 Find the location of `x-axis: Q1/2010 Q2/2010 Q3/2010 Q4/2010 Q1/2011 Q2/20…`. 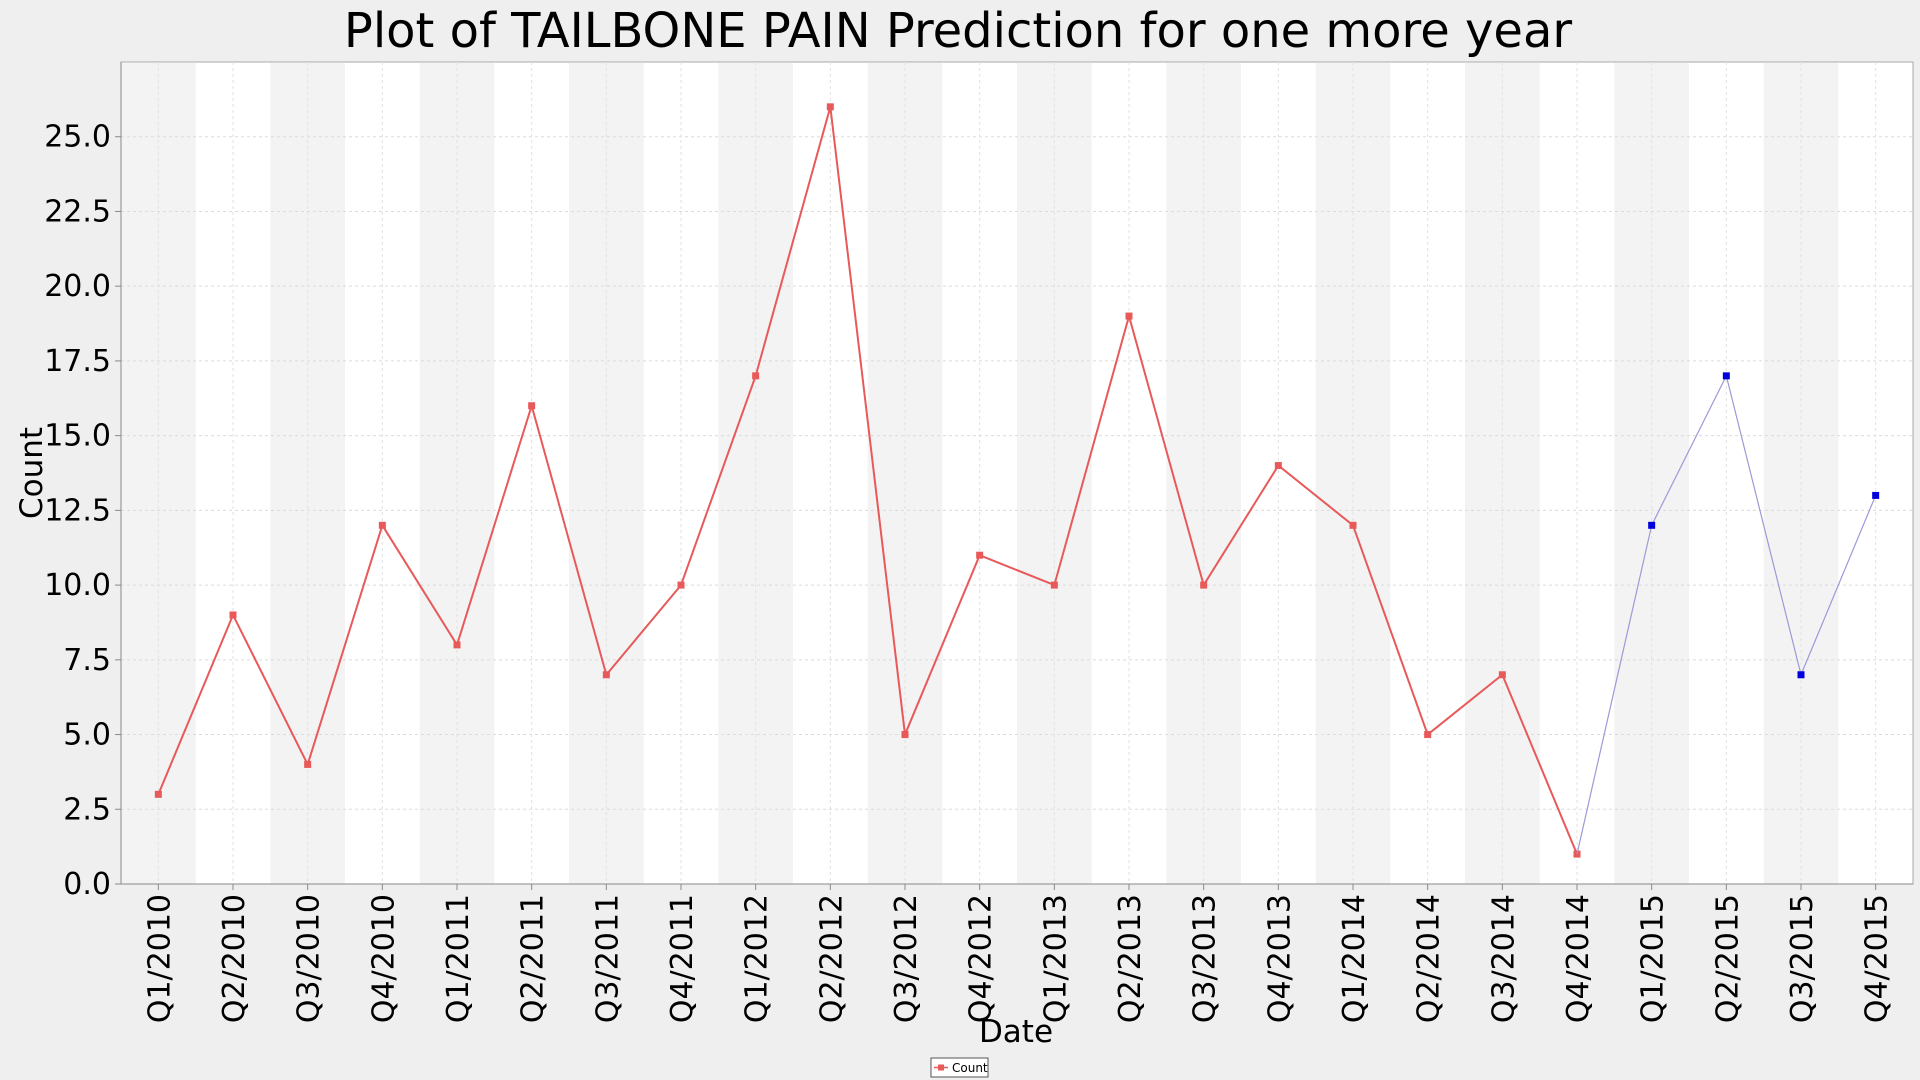

x-axis: Q1/2010 Q2/2010 Q3/2010 Q4/2010 Q1/2011 Q2/20… is located at coordinates (1017, 953).